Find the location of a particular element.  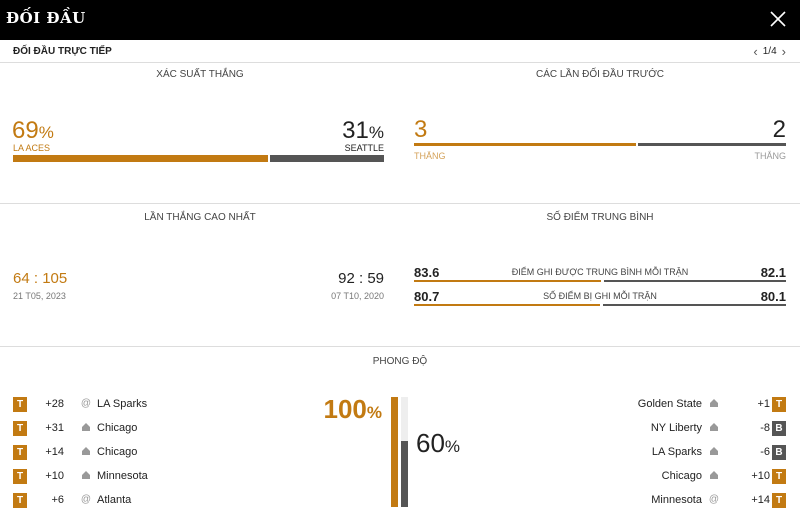

avg-conceded-label: SỐ ĐIỂM BỊ GHI MỖI TRẬN is located at coordinates (600, 296).